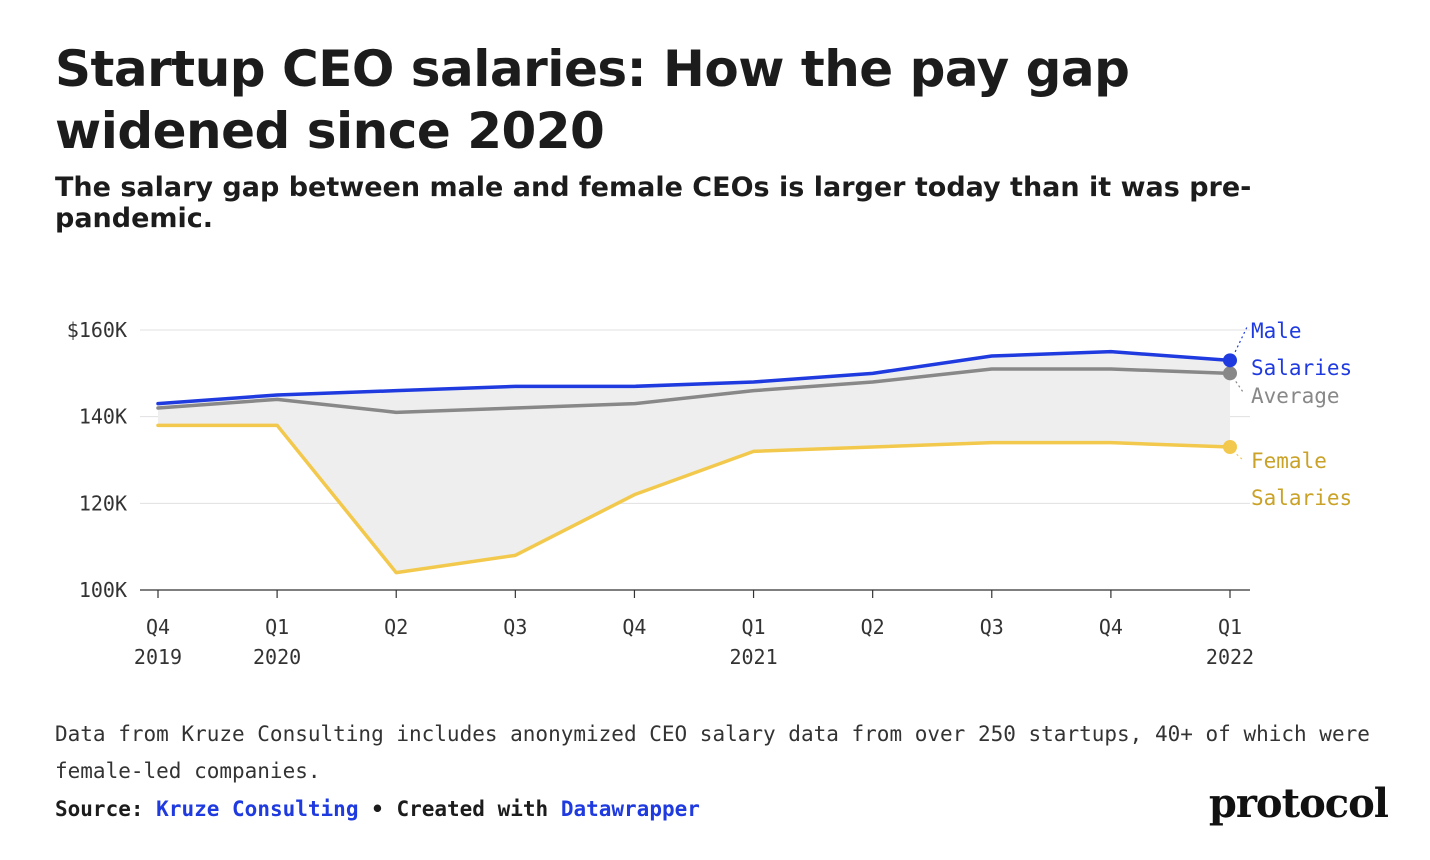  Describe the element at coordinates (103, 590) in the screenshot. I see `y-tick-label: 100K` at that location.